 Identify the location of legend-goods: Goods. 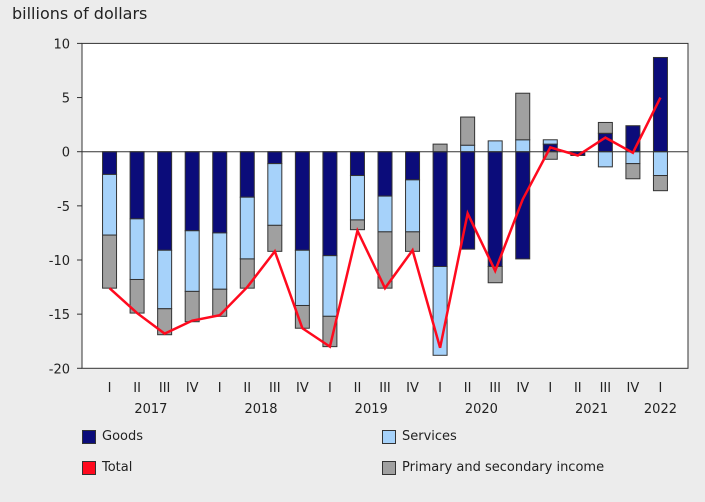
(112, 436).